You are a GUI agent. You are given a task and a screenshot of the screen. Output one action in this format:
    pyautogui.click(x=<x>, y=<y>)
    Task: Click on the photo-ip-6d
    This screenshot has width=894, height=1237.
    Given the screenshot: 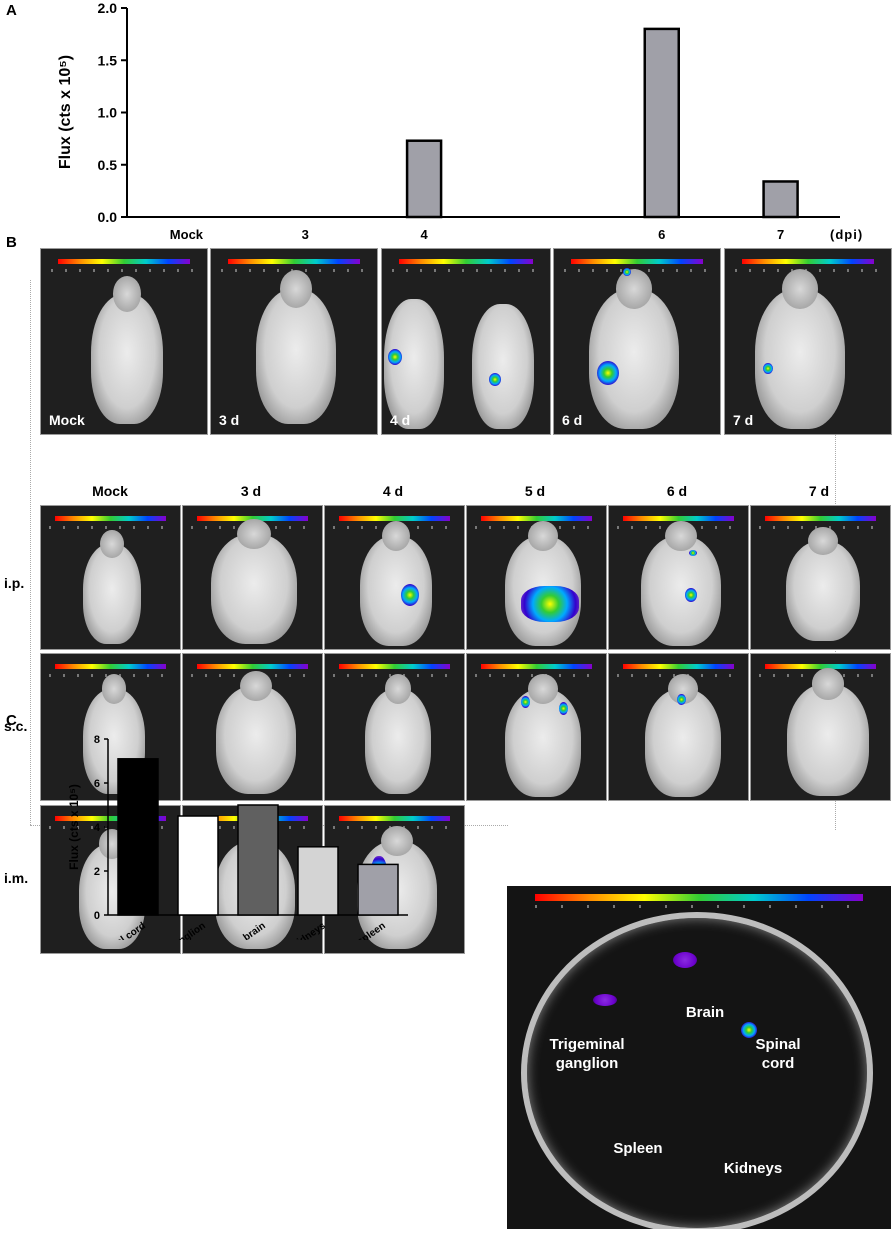 What is the action you would take?
    pyautogui.click(x=678, y=577)
    